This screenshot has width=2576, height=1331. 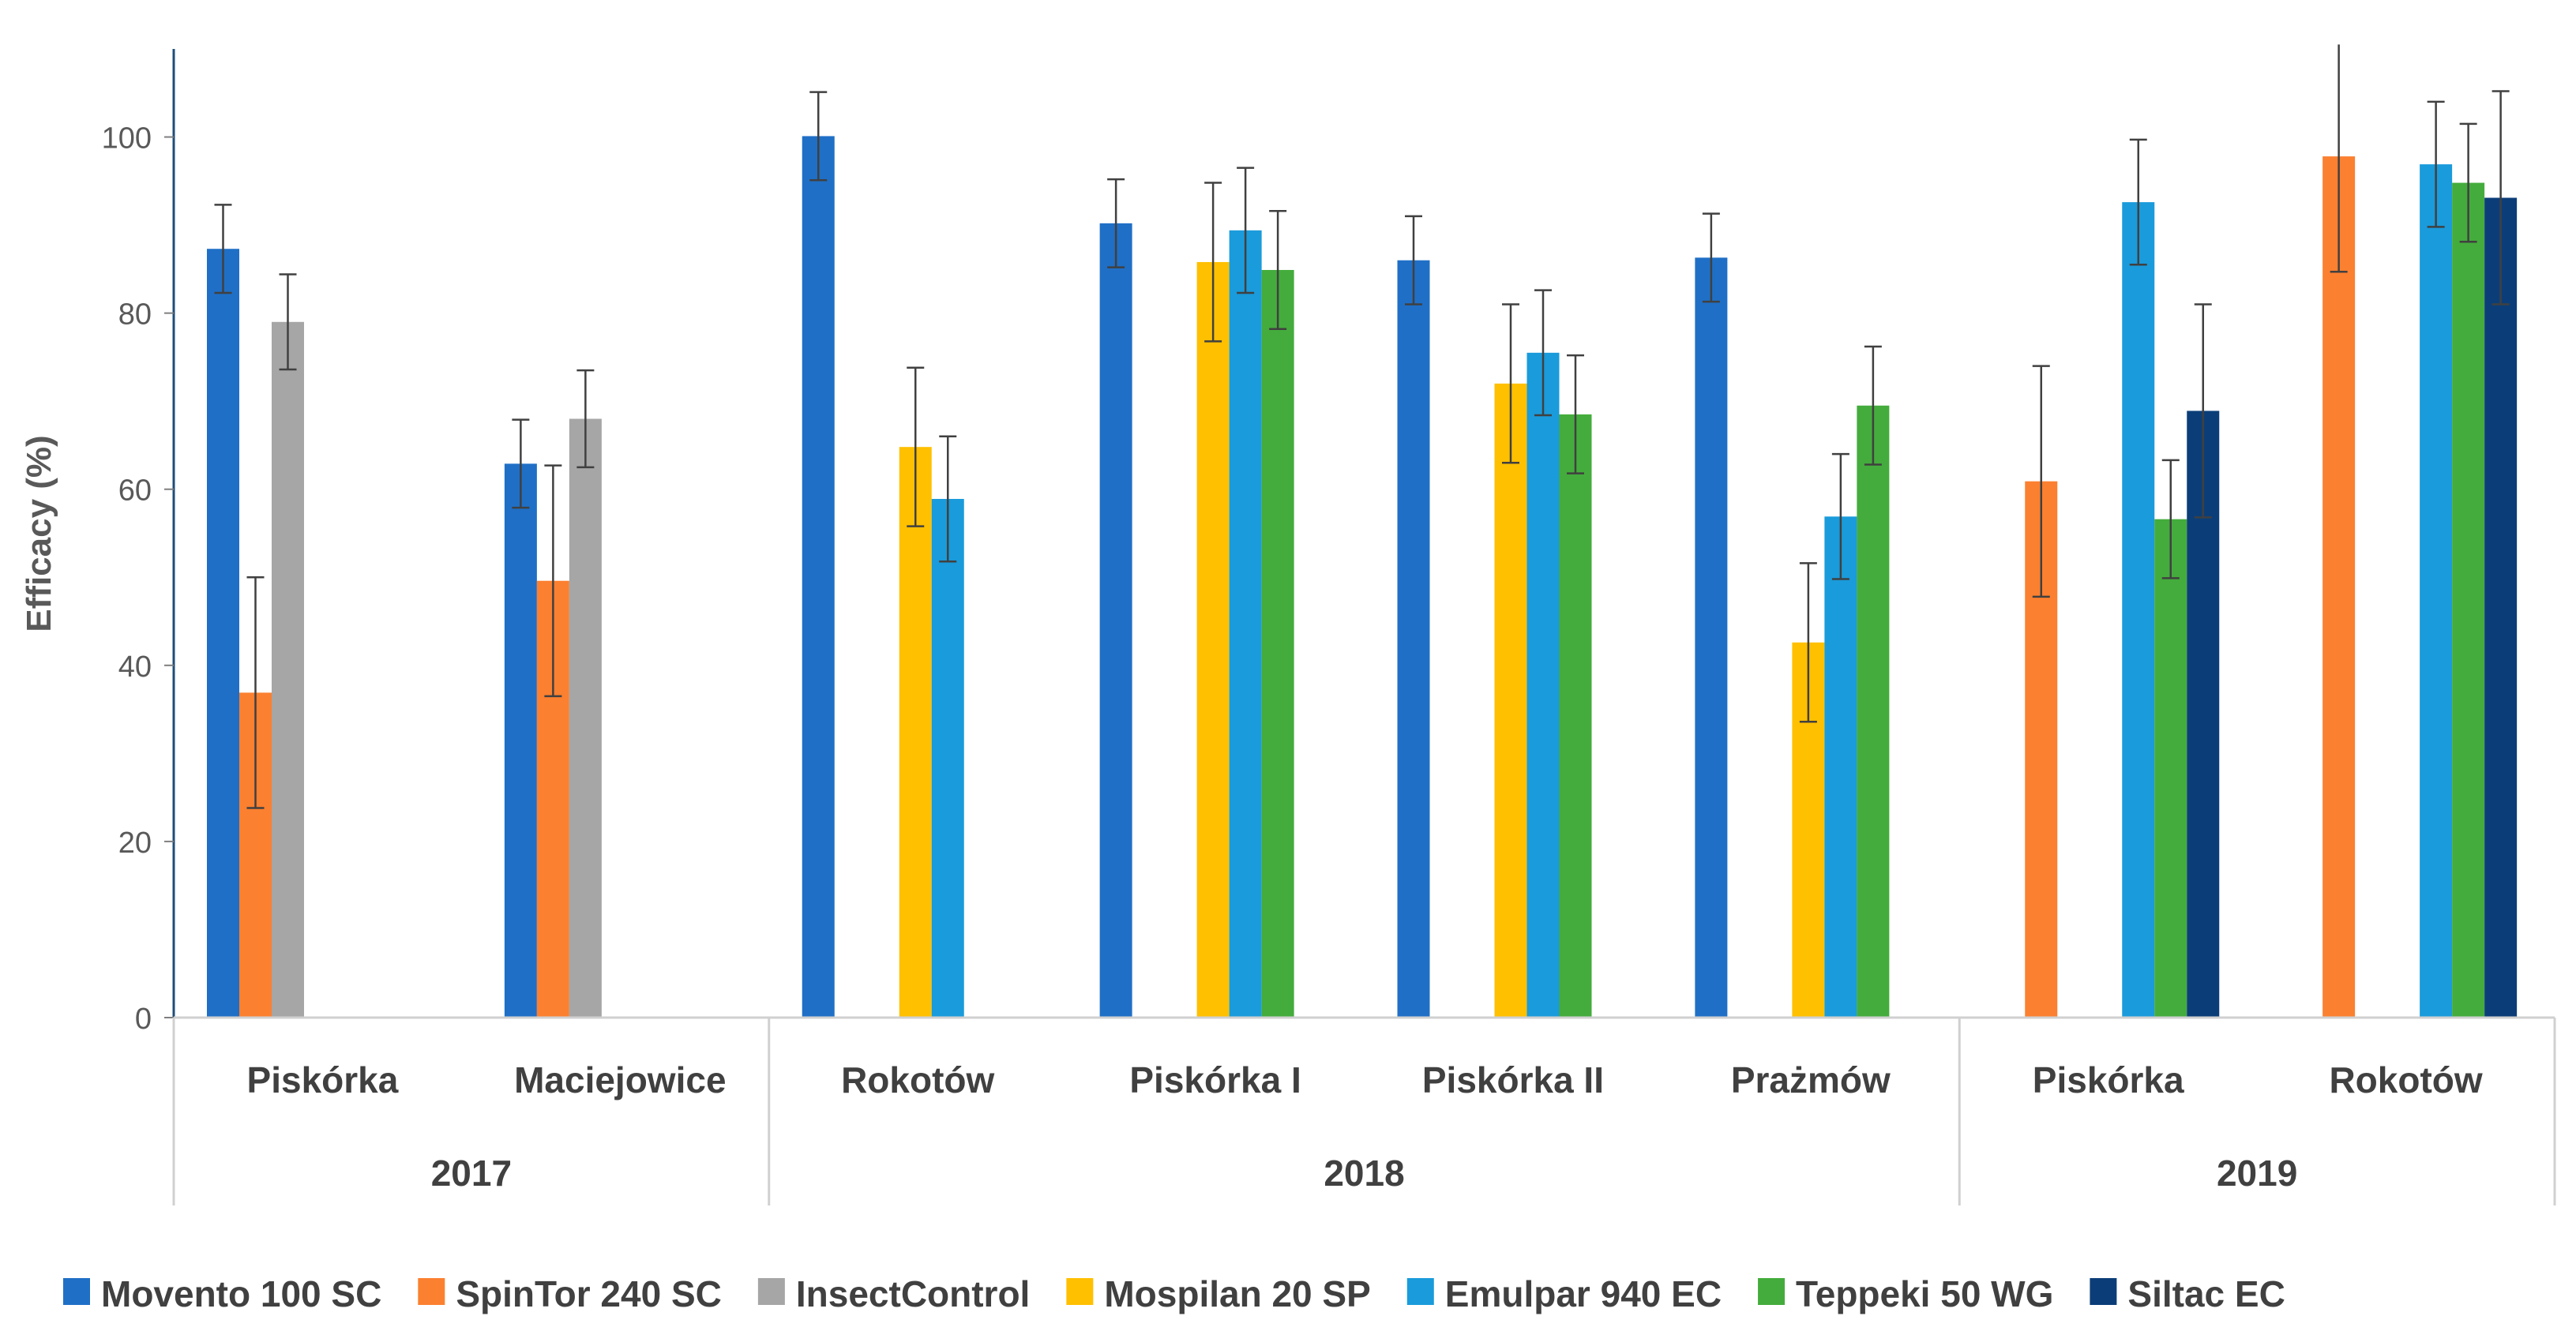 What do you see at coordinates (2257, 1173) in the screenshot?
I see `year-label: 2019` at bounding box center [2257, 1173].